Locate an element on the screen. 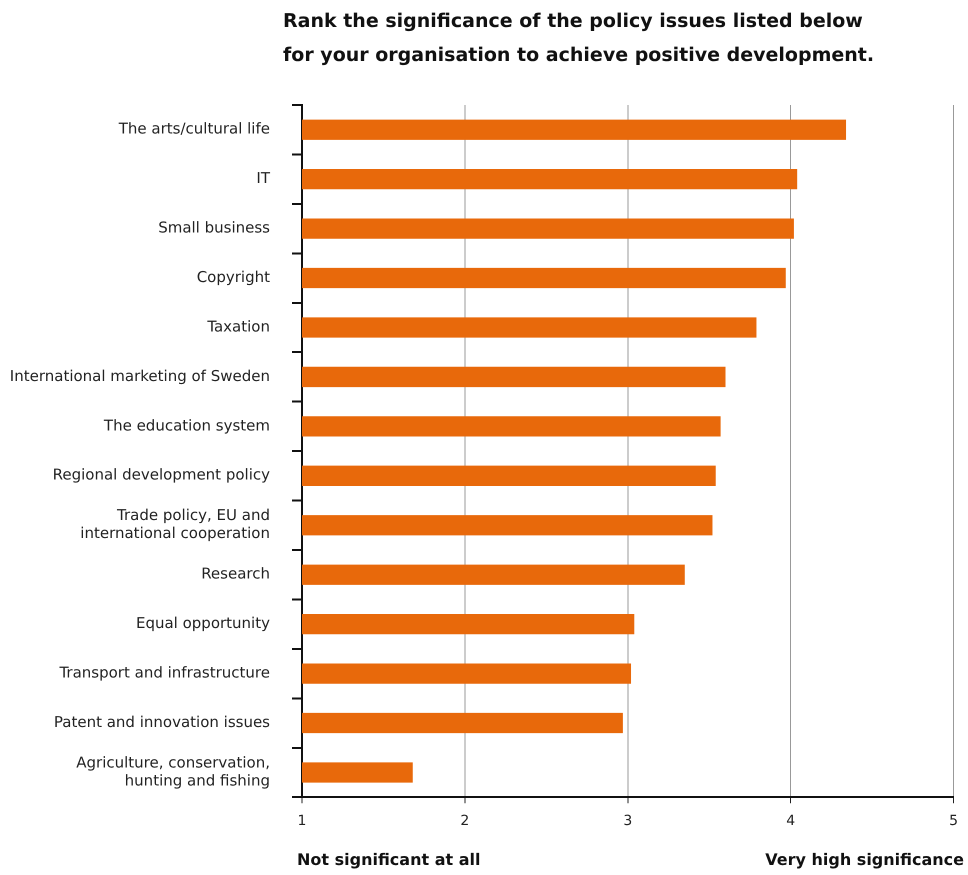  y-tick-label: Trade policy, EU and international cooperation is located at coordinates (175, 524).